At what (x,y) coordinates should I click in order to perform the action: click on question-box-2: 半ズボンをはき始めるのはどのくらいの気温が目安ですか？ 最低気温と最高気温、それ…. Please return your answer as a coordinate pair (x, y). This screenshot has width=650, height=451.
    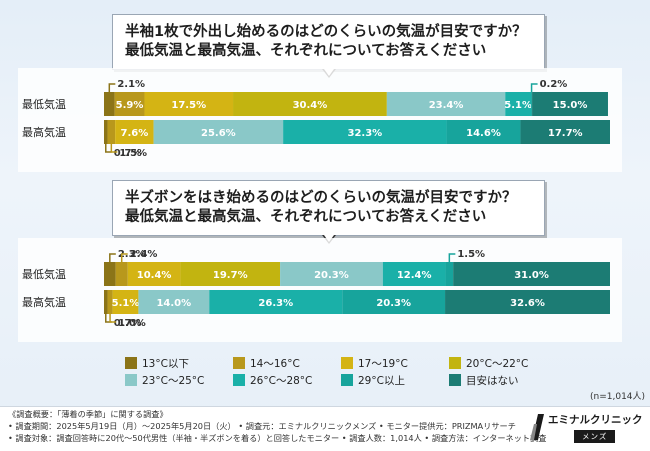
    Looking at the image, I should click on (328, 212).